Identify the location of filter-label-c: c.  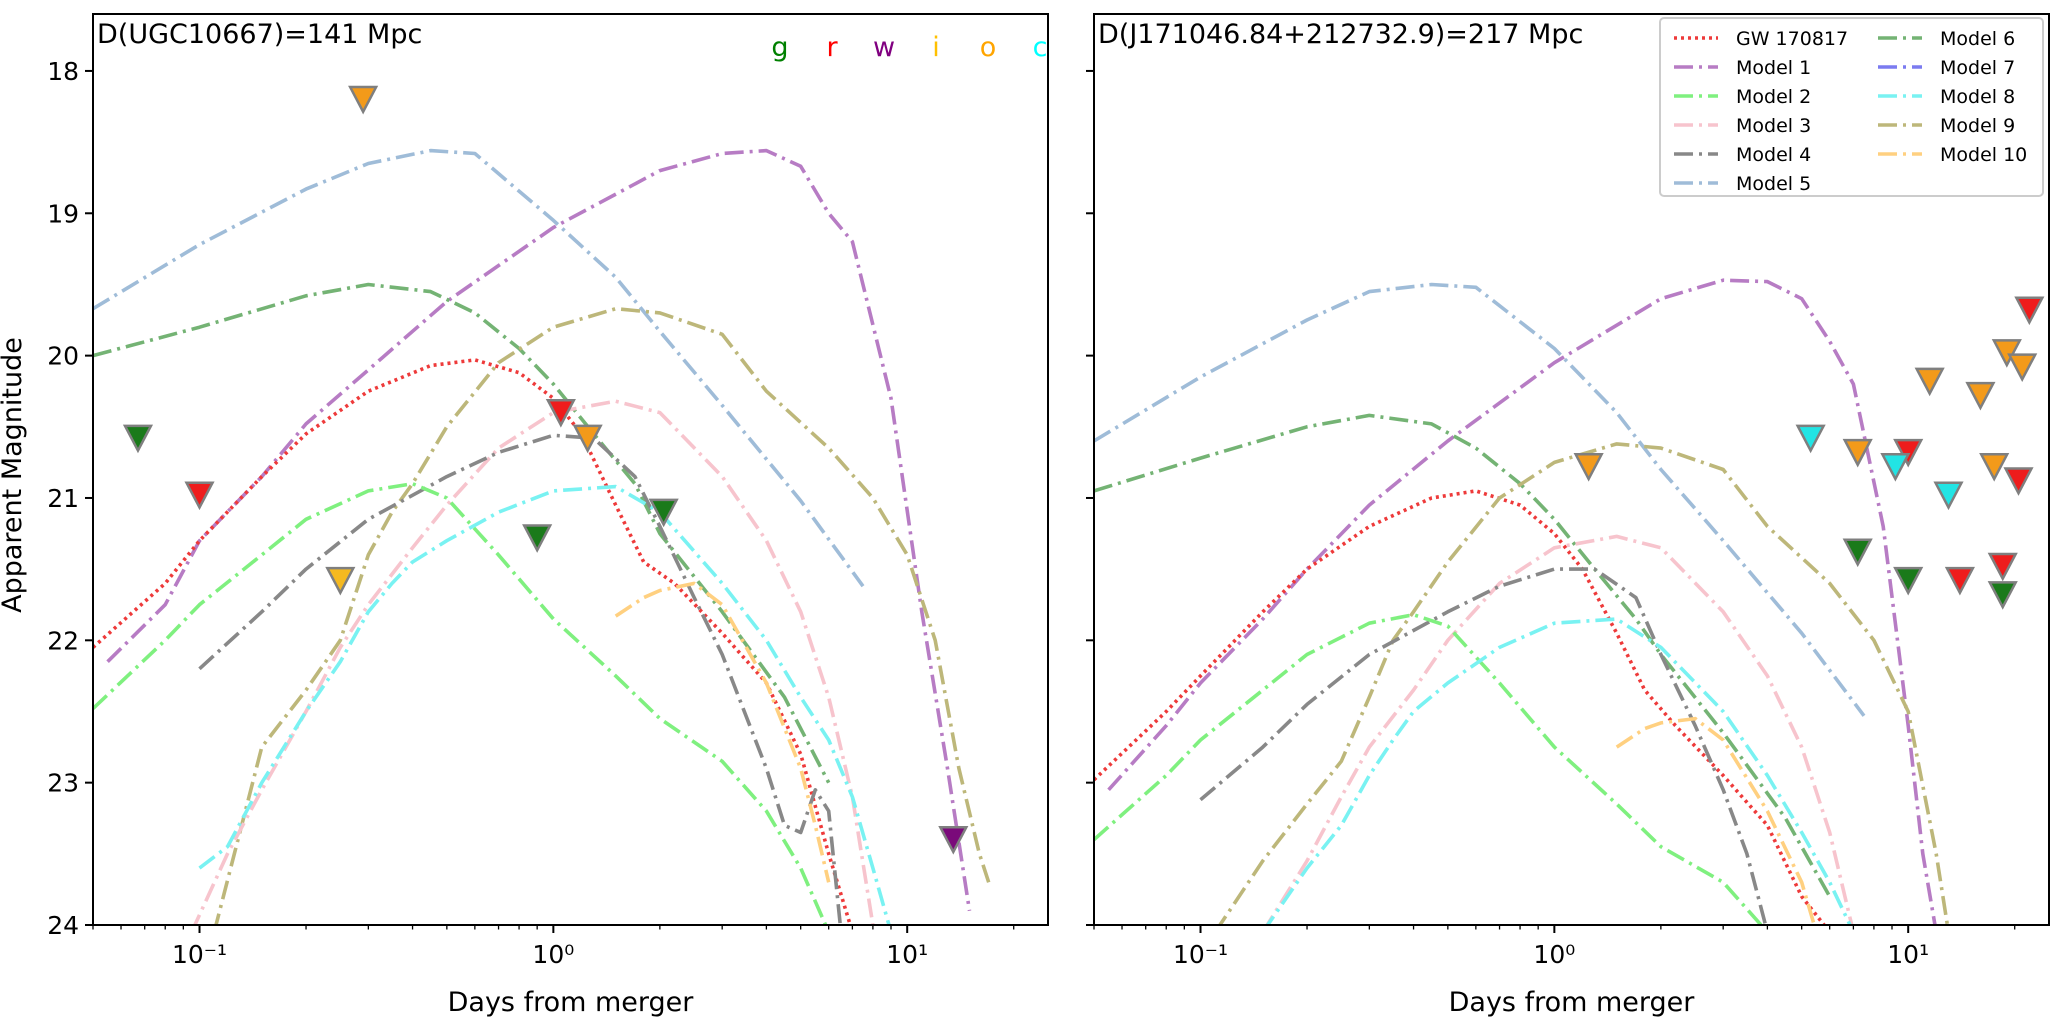
(1040, 47).